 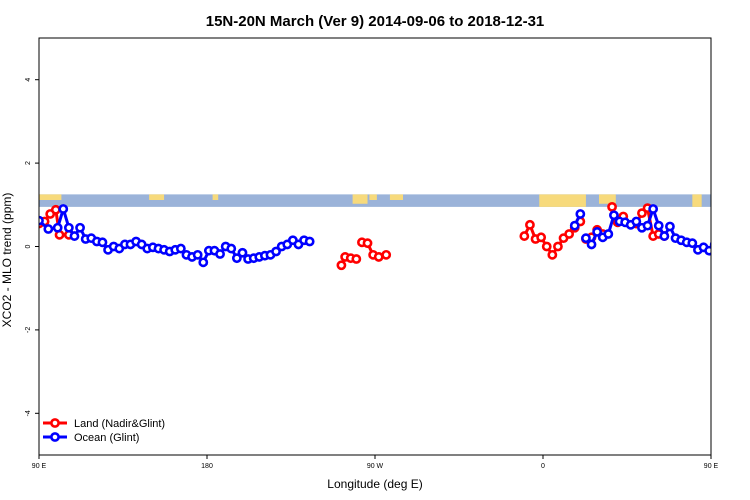 I want to click on y-tick-label: -4, so click(x=28, y=413).